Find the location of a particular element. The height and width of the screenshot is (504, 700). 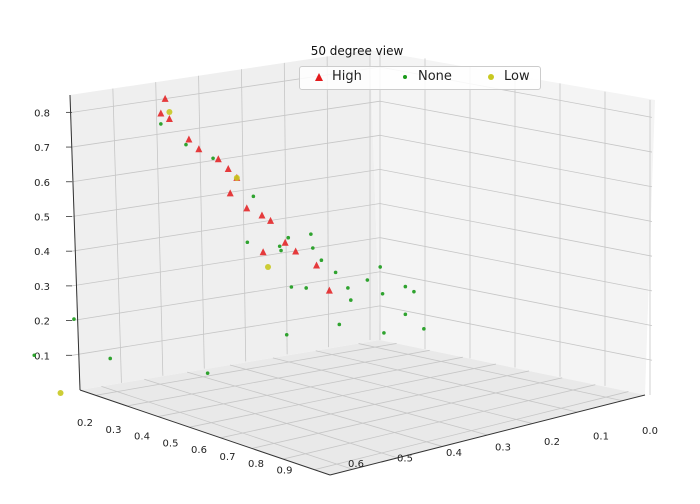

tick-label-z: 0.4 is located at coordinates (42, 252).